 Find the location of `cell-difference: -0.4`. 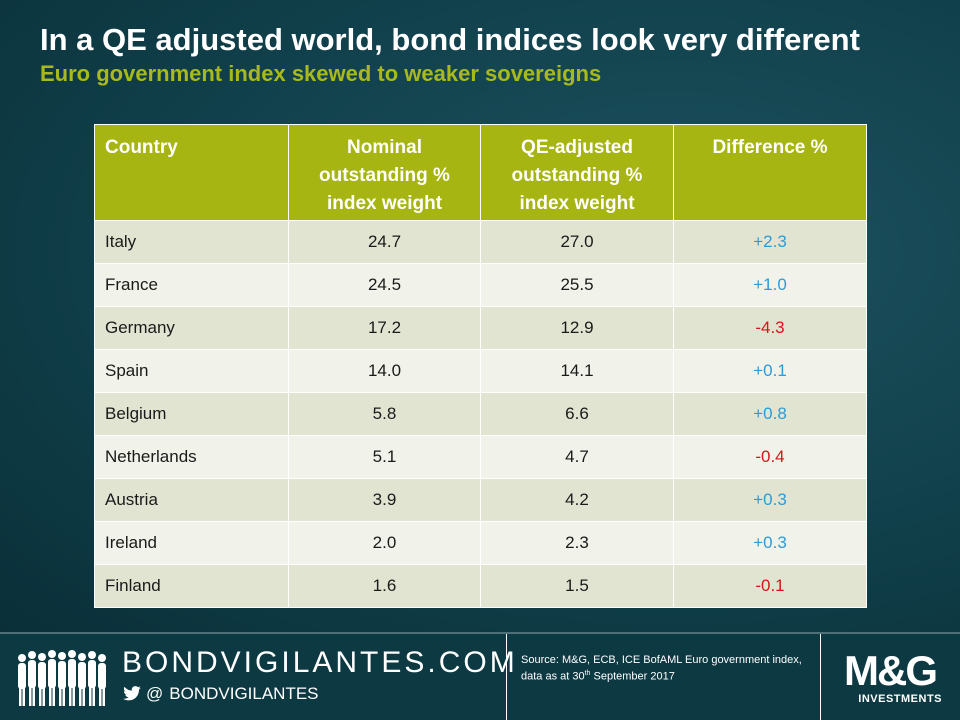

cell-difference: -0.4 is located at coordinates (770, 457).